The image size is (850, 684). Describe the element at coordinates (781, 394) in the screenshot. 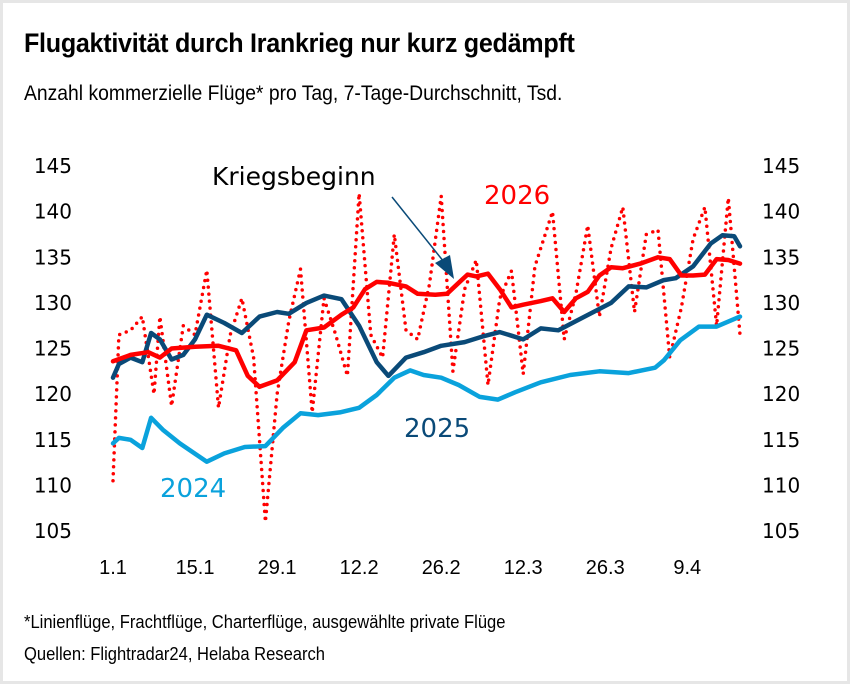

I see `y-tick-right: 120` at that location.